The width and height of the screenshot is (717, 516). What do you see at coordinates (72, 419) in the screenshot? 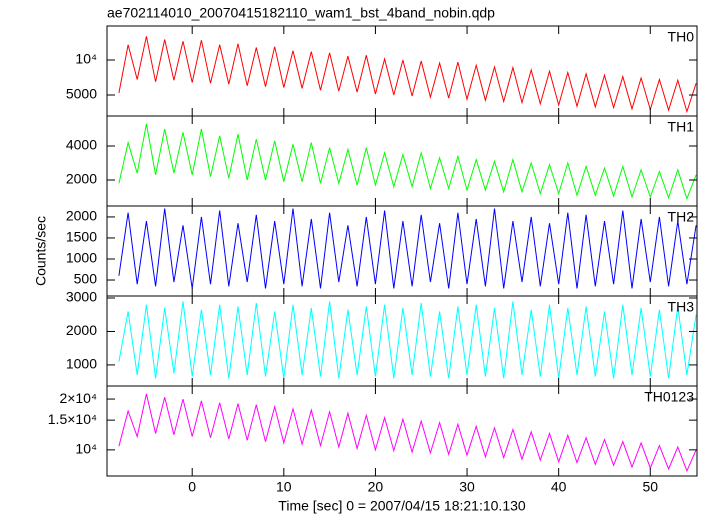
I see `y-tick-label: 1.5×10⁴` at bounding box center [72, 419].